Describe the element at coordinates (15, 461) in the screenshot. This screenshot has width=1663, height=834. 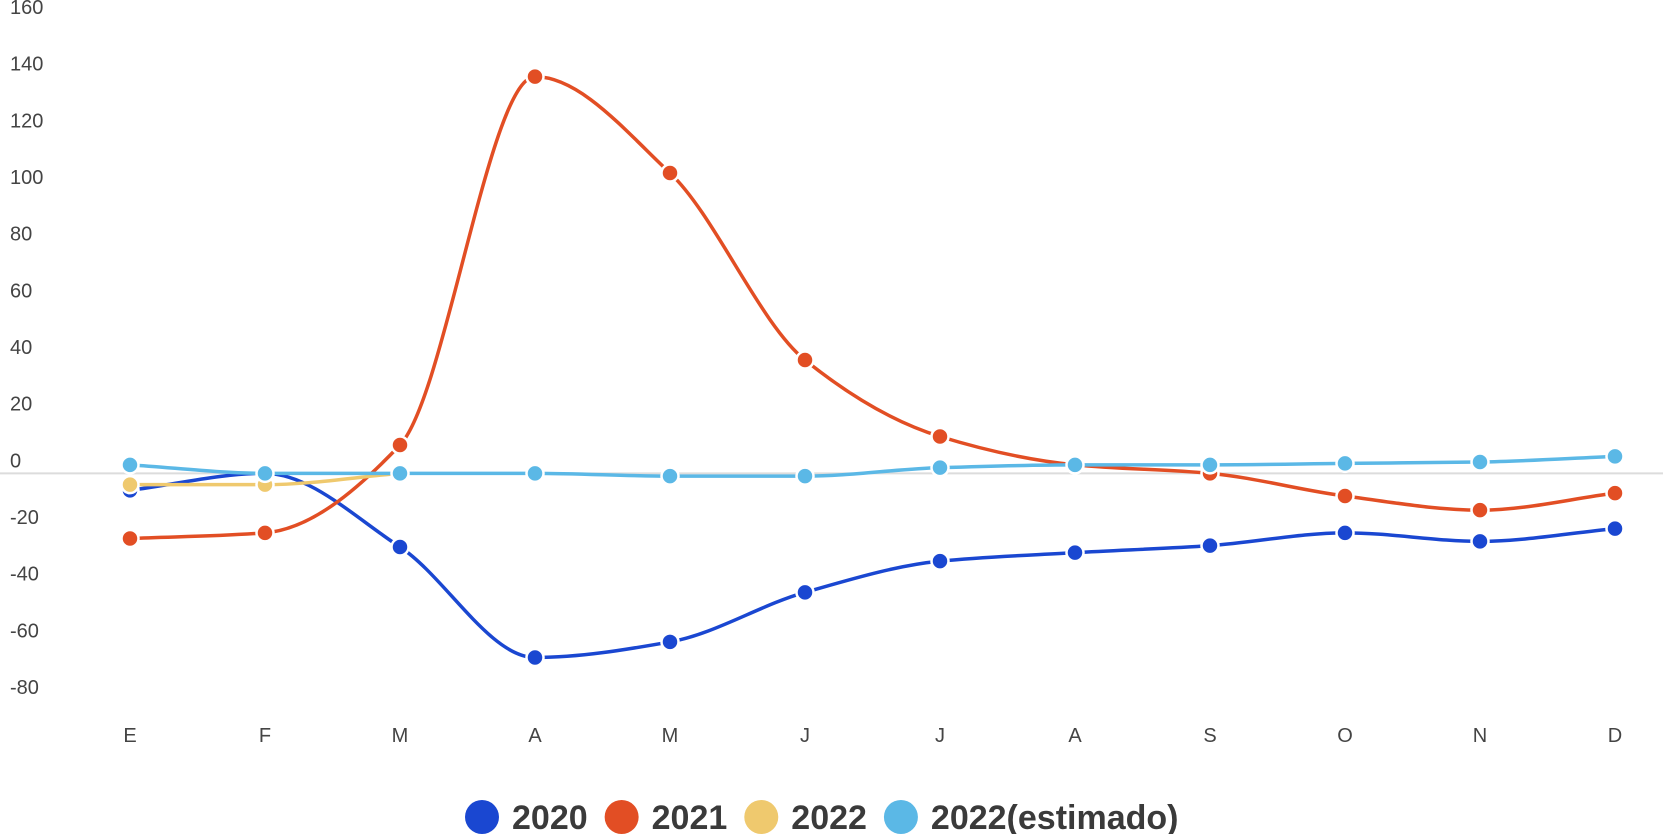
I see `y-tick-label: 0` at that location.